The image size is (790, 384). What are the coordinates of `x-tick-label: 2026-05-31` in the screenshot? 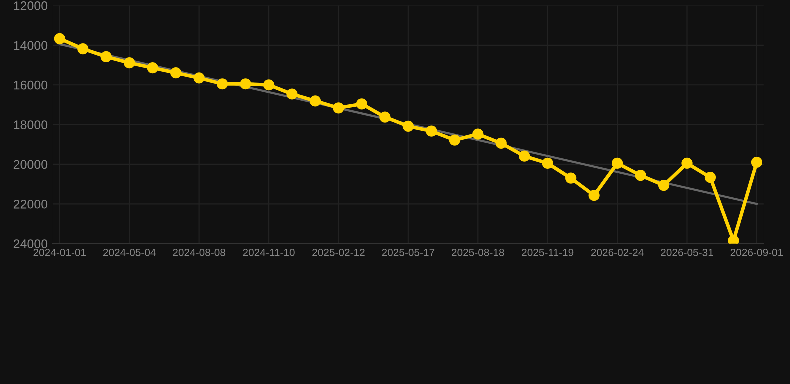 It's located at (687, 252).